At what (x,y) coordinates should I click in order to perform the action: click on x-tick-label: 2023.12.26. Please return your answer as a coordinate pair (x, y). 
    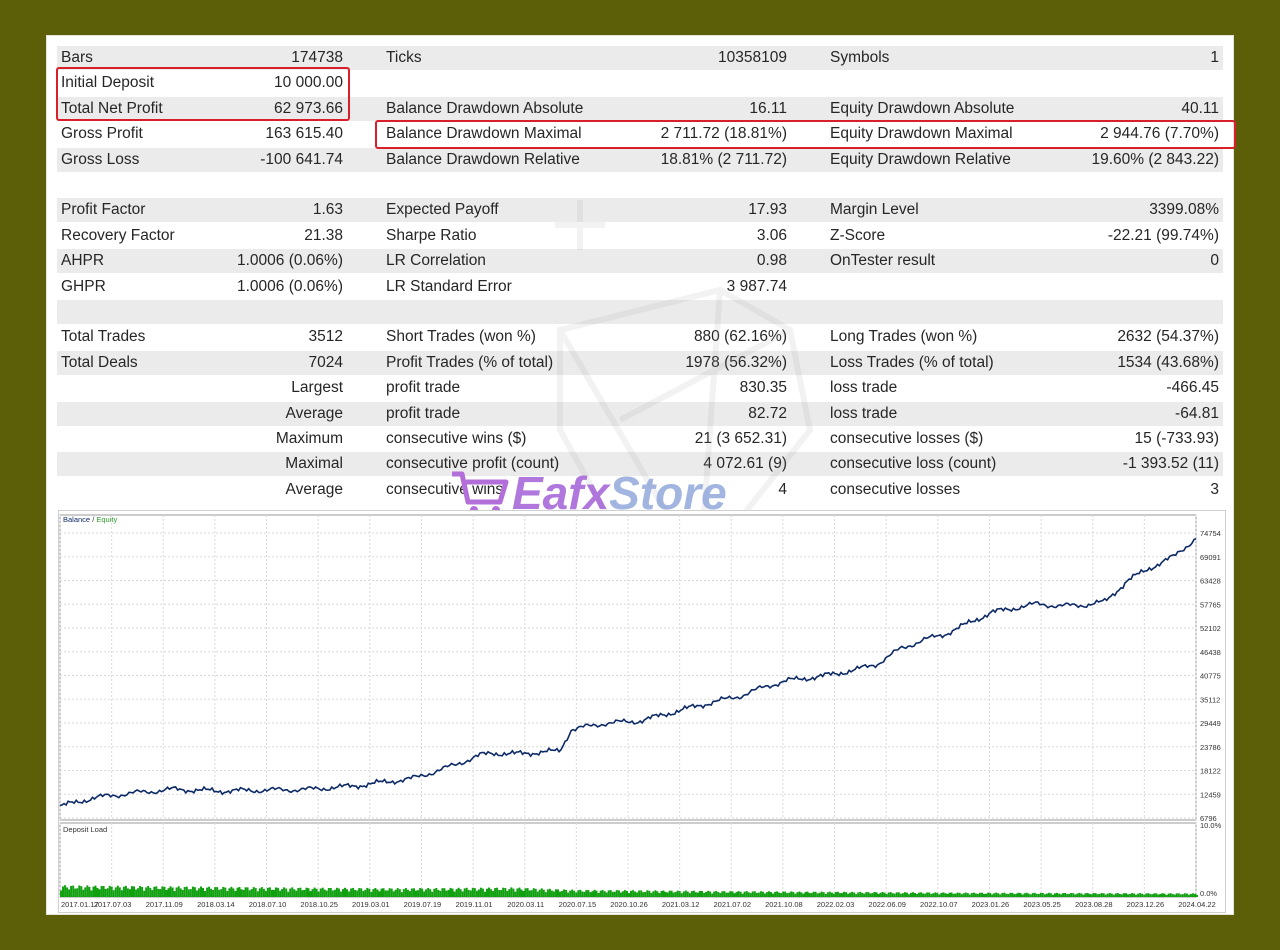
    Looking at the image, I should click on (1146, 904).